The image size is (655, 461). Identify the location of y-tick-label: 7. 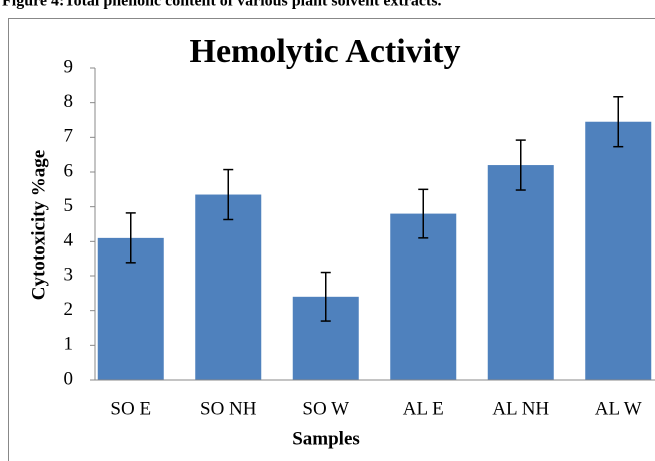
(69, 136).